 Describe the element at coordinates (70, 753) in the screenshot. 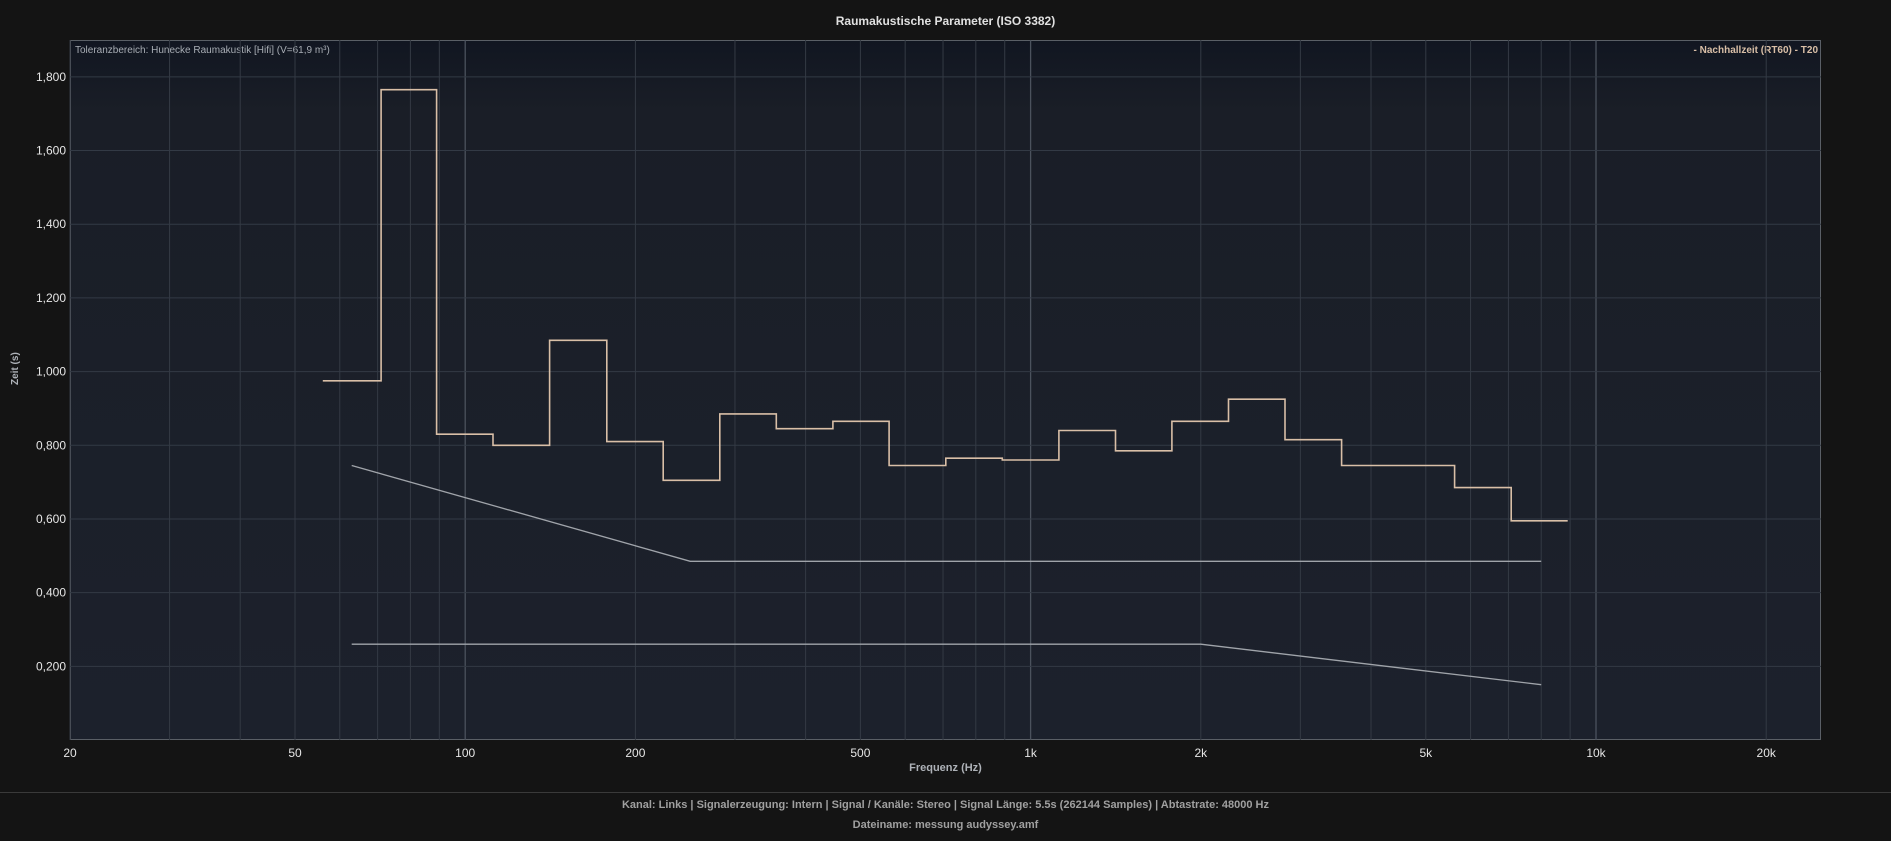

I see `x-tick-label: 20` at that location.